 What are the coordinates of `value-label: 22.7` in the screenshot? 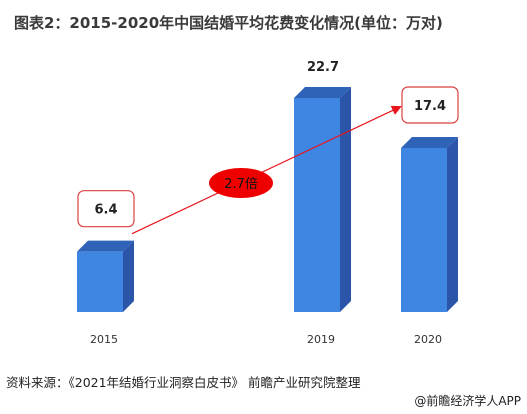 It's located at (323, 67).